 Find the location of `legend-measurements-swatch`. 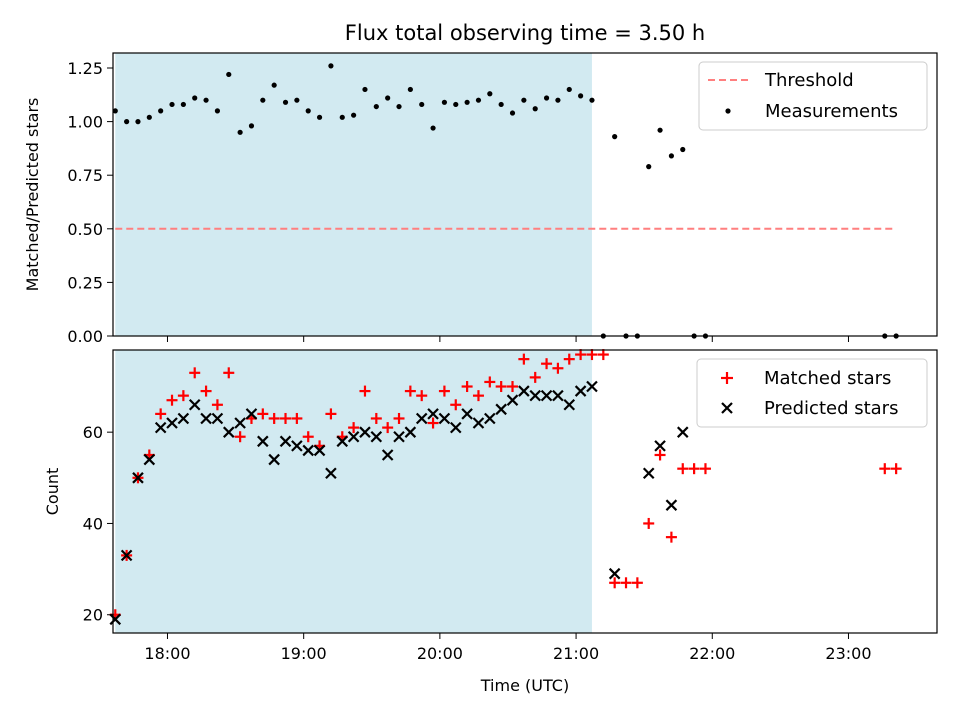

legend-measurements-swatch is located at coordinates (728, 111).